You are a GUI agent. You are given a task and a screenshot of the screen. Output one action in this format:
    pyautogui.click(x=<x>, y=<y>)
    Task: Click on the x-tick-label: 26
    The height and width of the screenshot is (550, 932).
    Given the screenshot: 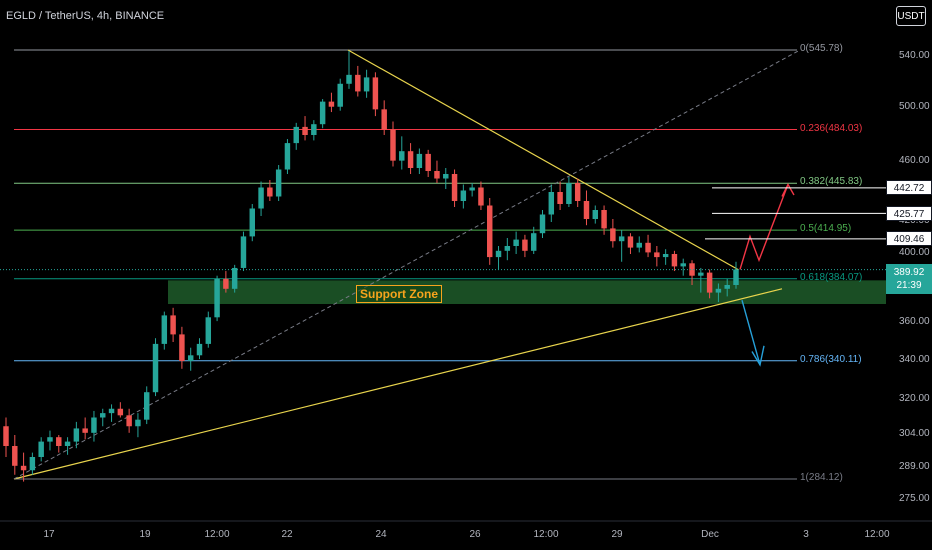 What is the action you would take?
    pyautogui.click(x=475, y=534)
    